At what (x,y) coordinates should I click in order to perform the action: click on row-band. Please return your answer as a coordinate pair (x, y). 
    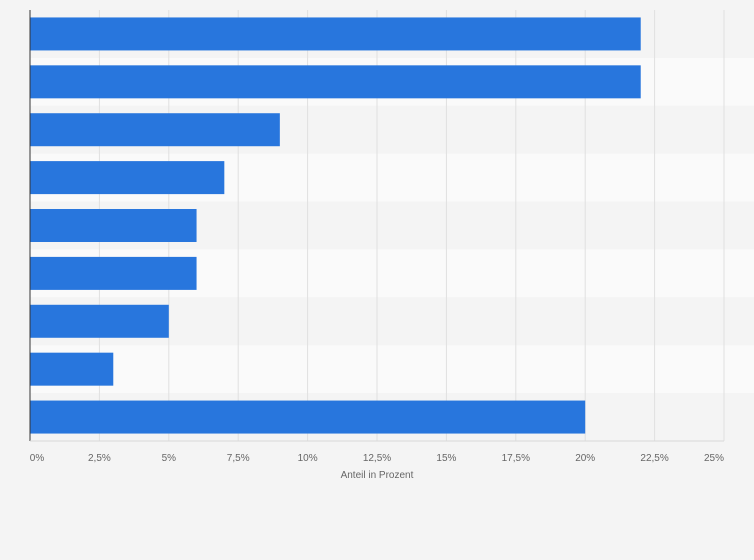
    Looking at the image, I should click on (392, 369).